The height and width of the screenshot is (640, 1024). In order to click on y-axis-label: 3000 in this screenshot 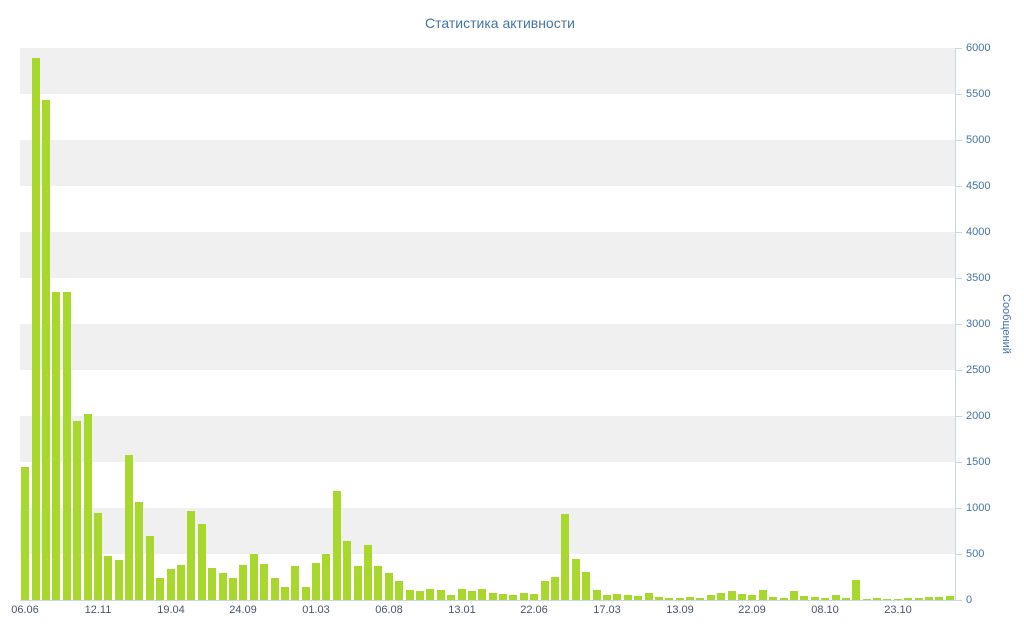, I will do `click(978, 324)`.